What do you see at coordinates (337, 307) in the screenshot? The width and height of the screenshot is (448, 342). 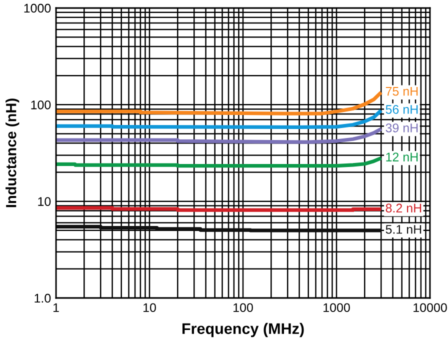 I see `x-tick-label: 1000` at bounding box center [337, 307].